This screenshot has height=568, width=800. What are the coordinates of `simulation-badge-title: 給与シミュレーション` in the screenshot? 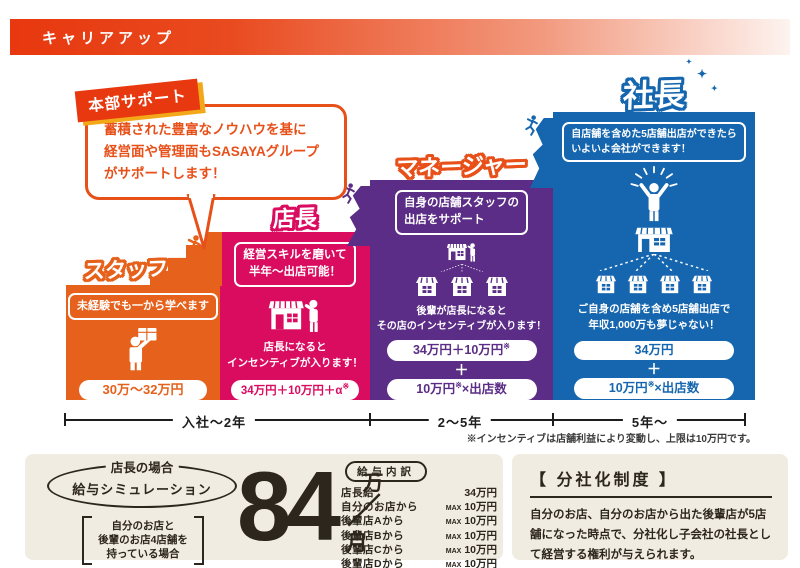 It's located at (142, 489).